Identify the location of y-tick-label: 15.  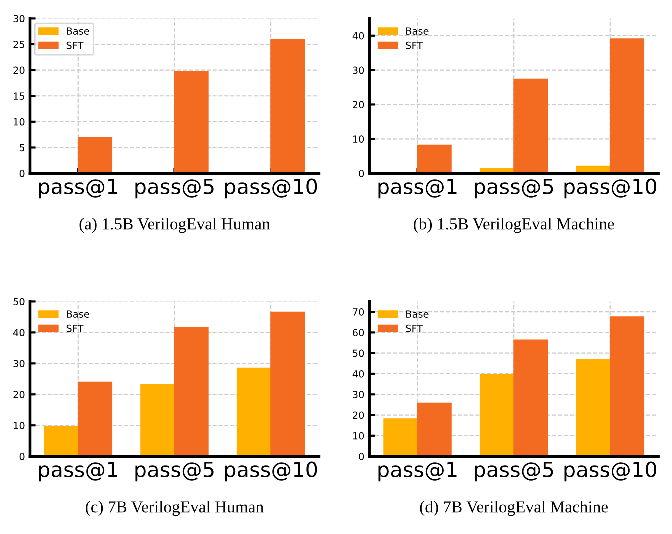
(19, 96).